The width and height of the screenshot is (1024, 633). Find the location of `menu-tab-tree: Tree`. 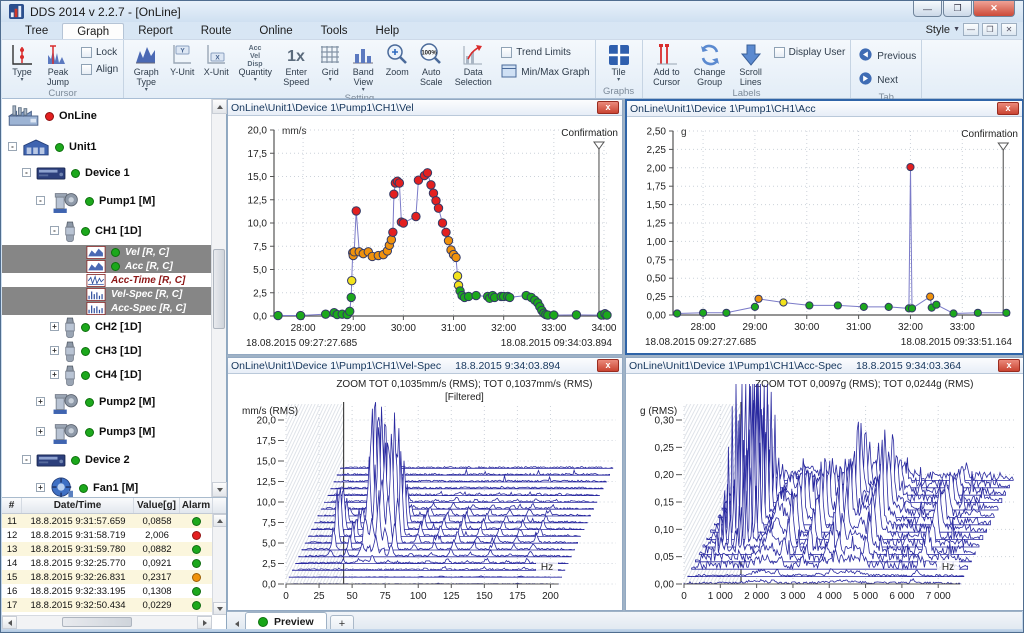

menu-tab-tree: Tree is located at coordinates (37, 31).